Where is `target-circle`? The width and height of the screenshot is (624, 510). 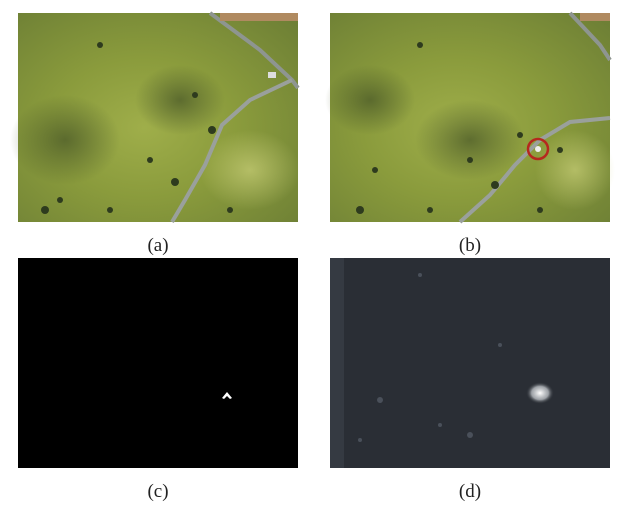
target-circle is located at coordinates (538, 149).